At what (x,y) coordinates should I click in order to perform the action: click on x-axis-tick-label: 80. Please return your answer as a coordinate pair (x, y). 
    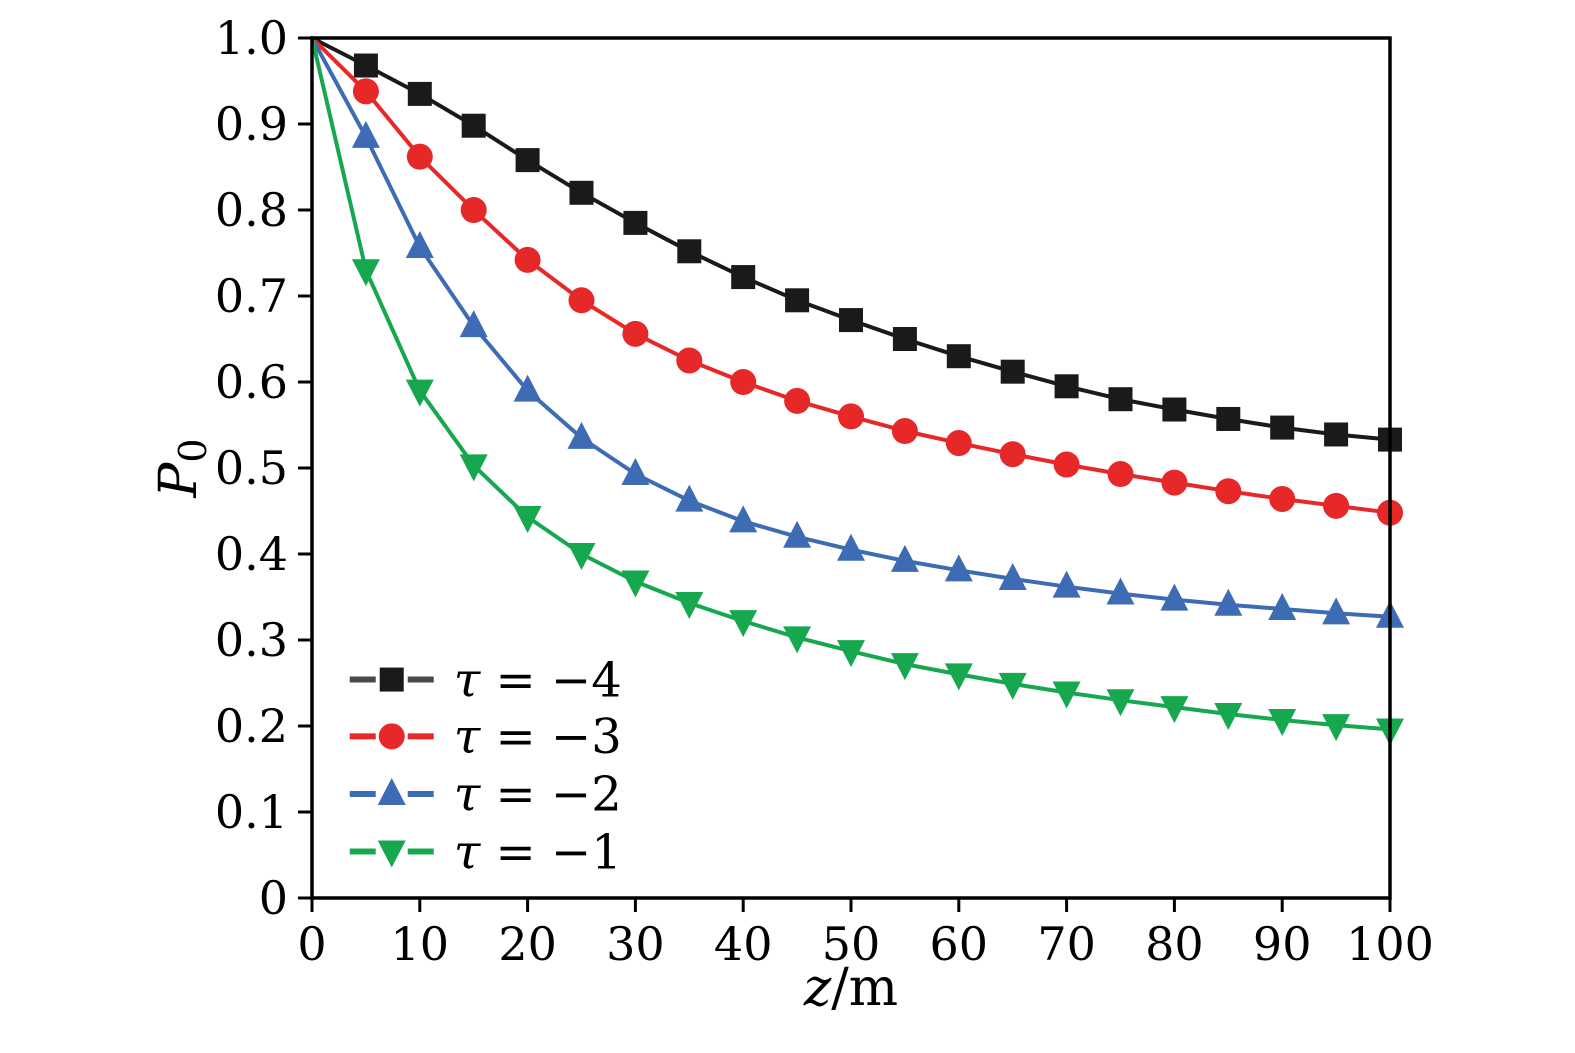
    Looking at the image, I should click on (1174, 944).